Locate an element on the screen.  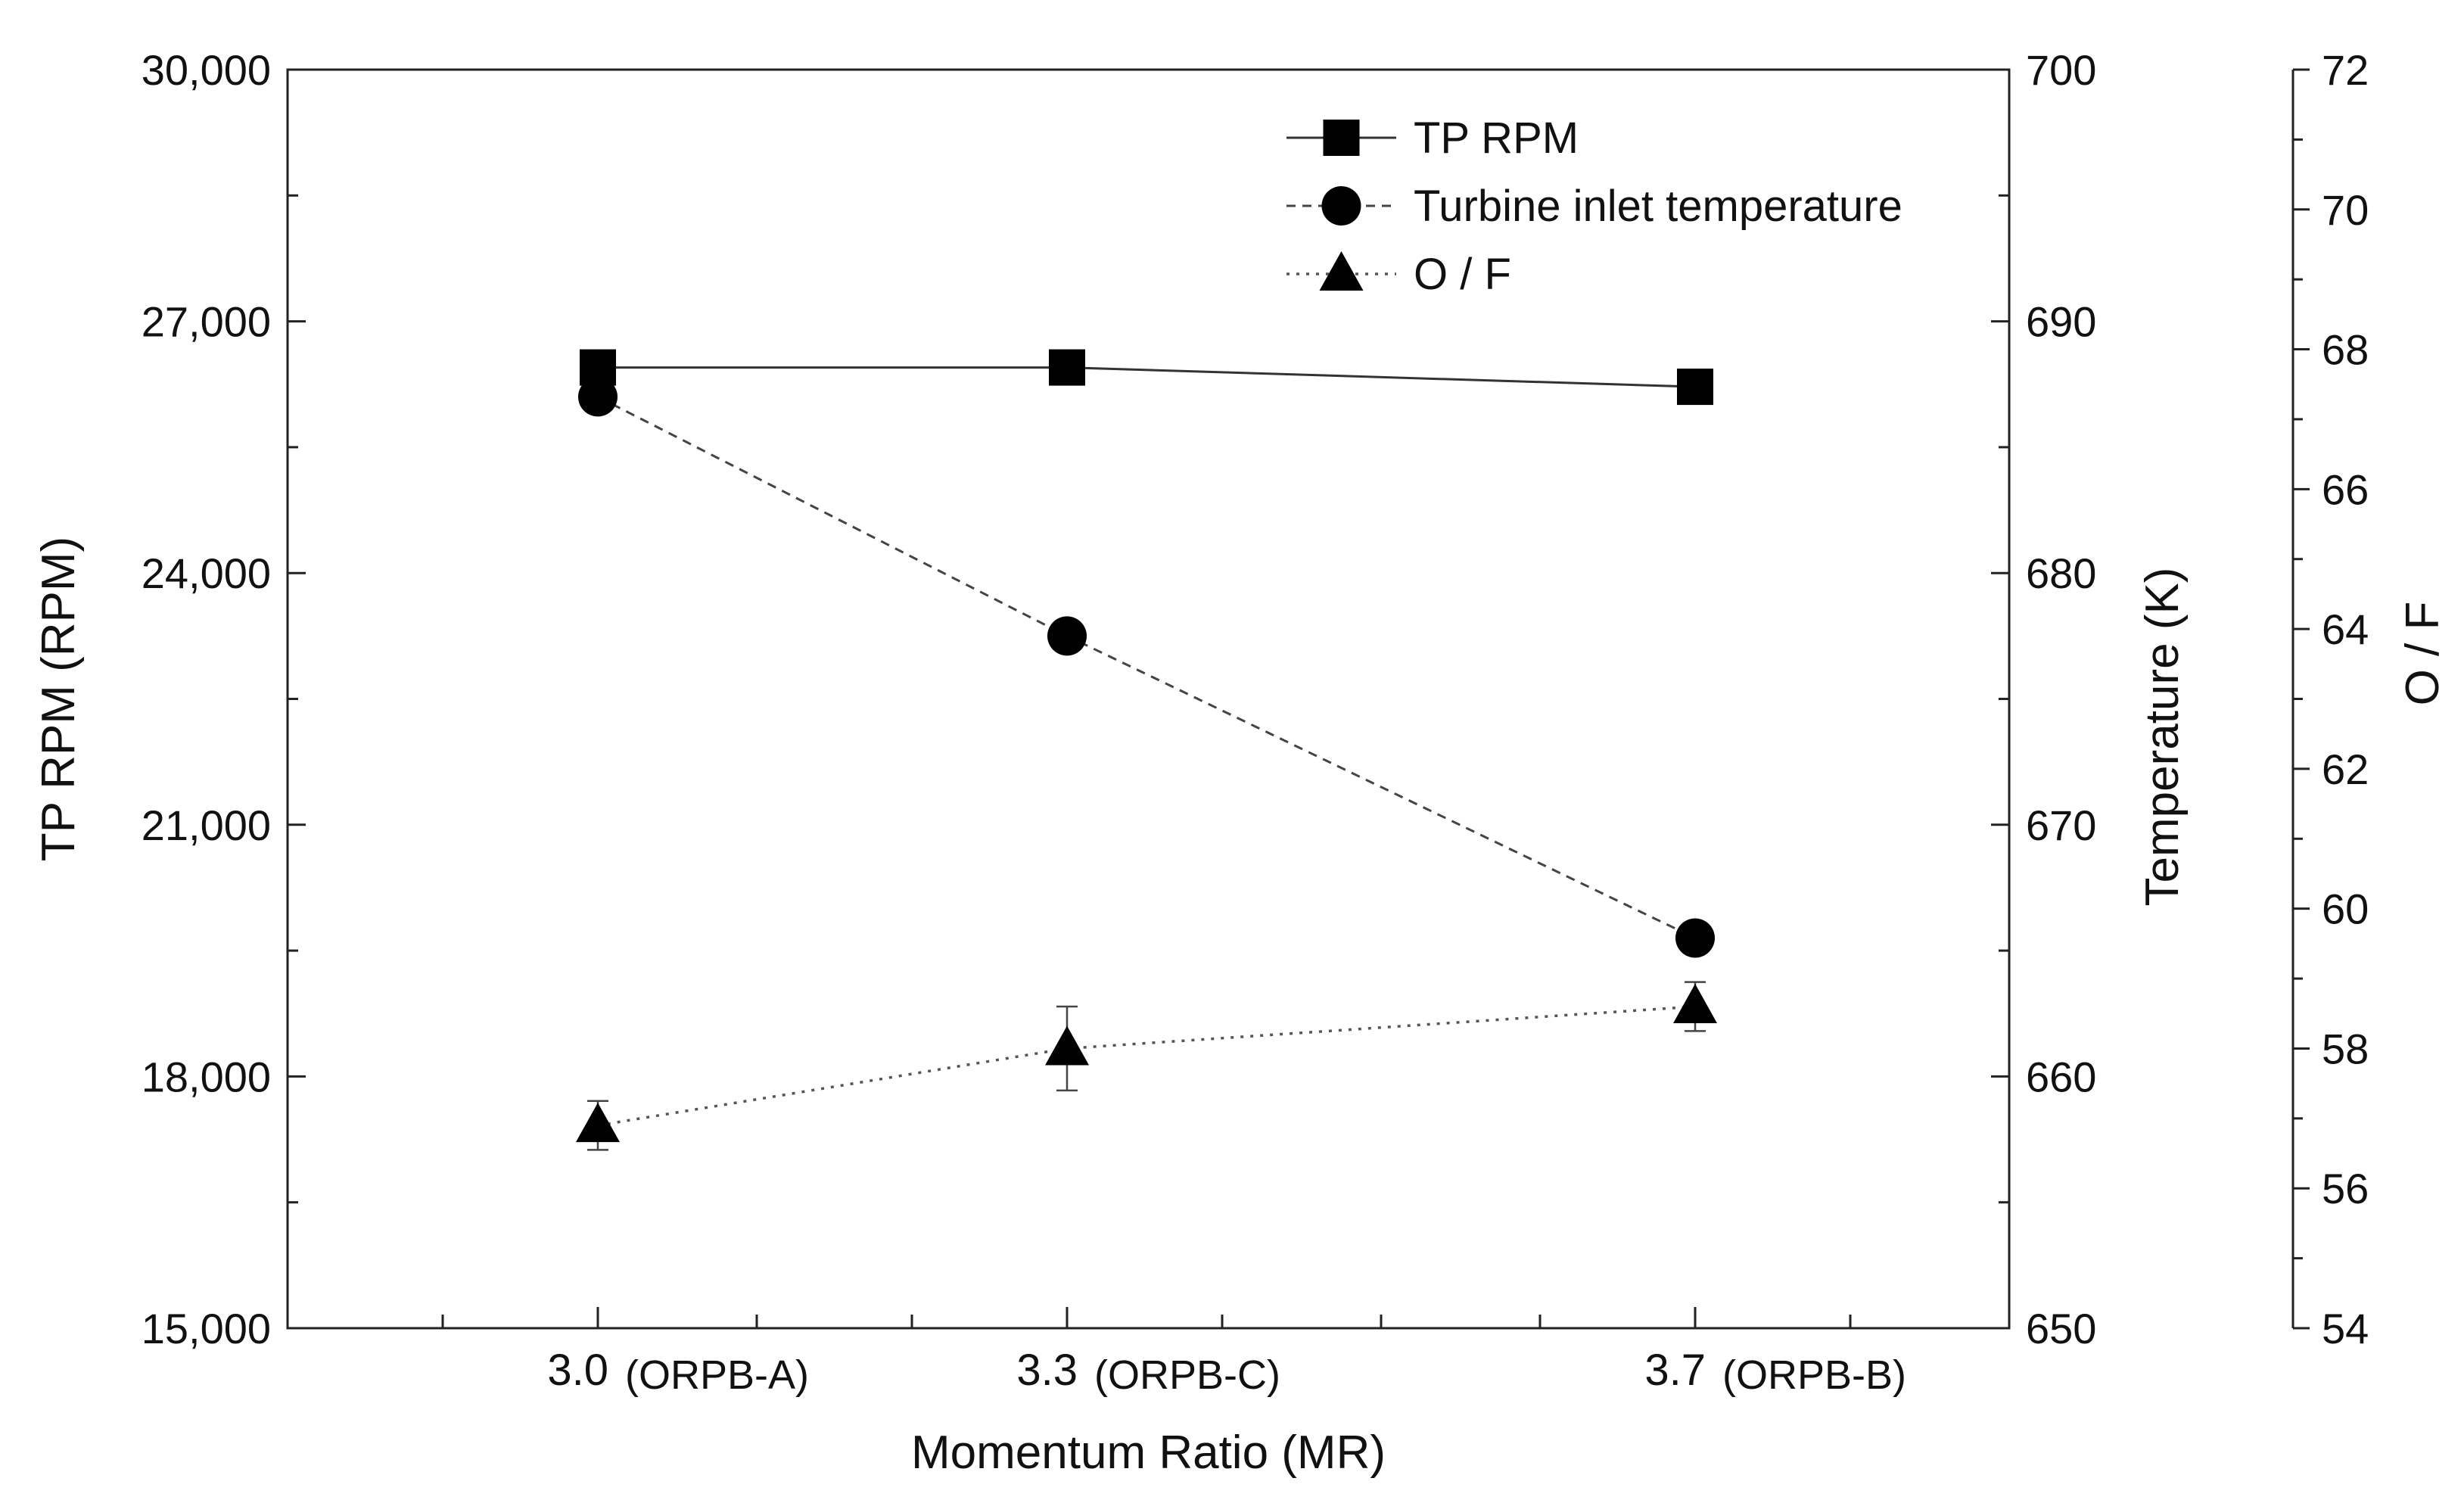
legend: TP RPM Turbine inlet temperature O / F is located at coordinates (1594, 206).